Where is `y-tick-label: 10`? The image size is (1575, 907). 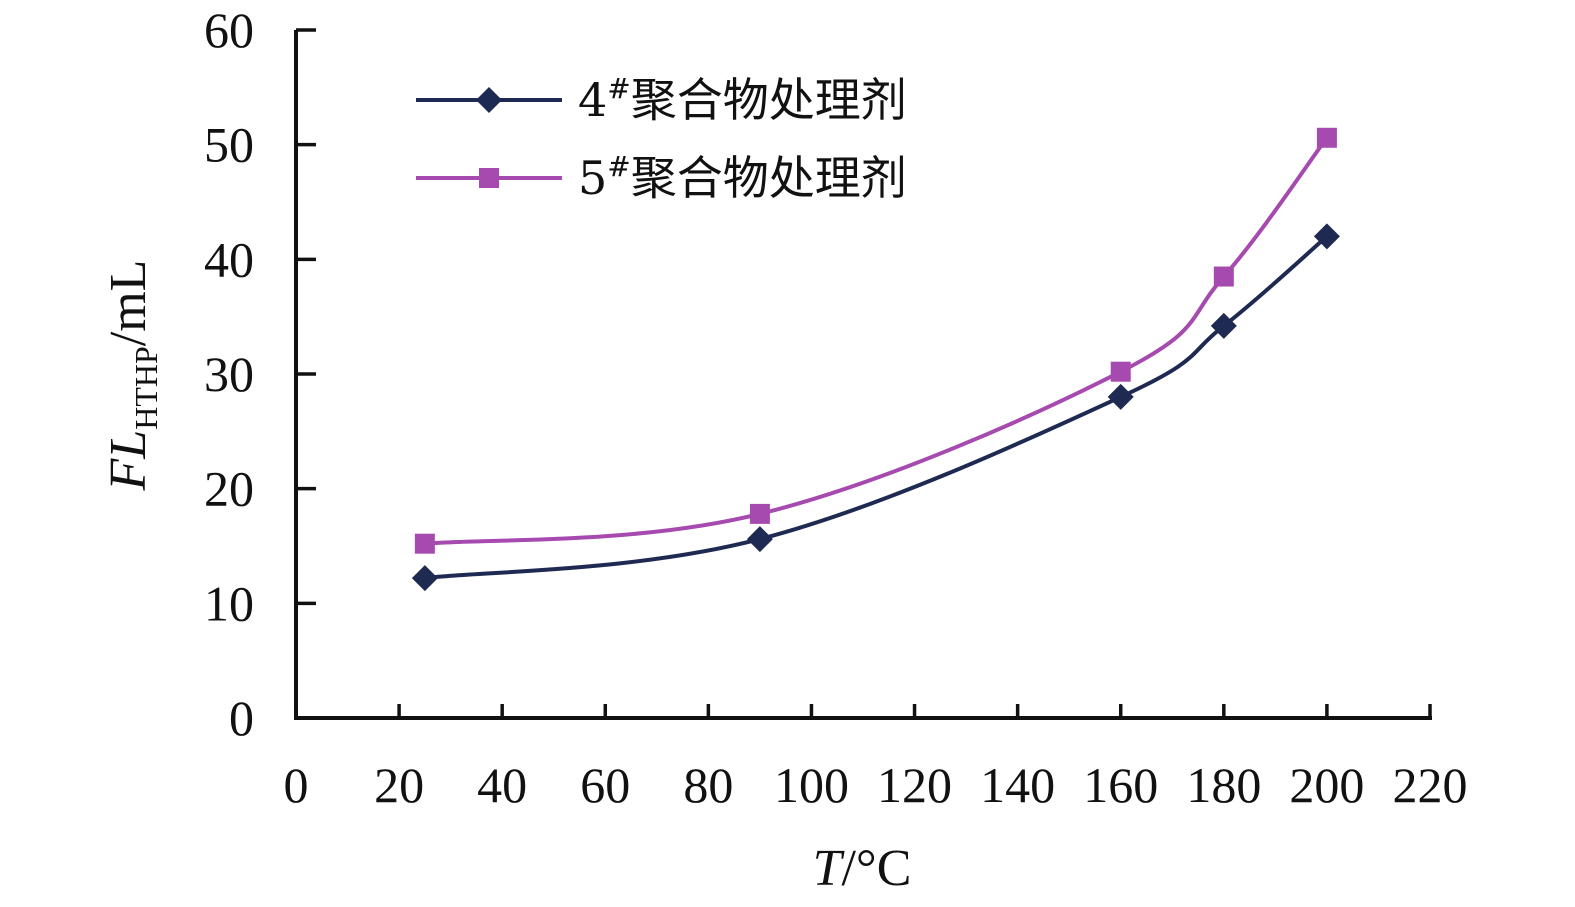 y-tick-label: 10 is located at coordinates (229, 603).